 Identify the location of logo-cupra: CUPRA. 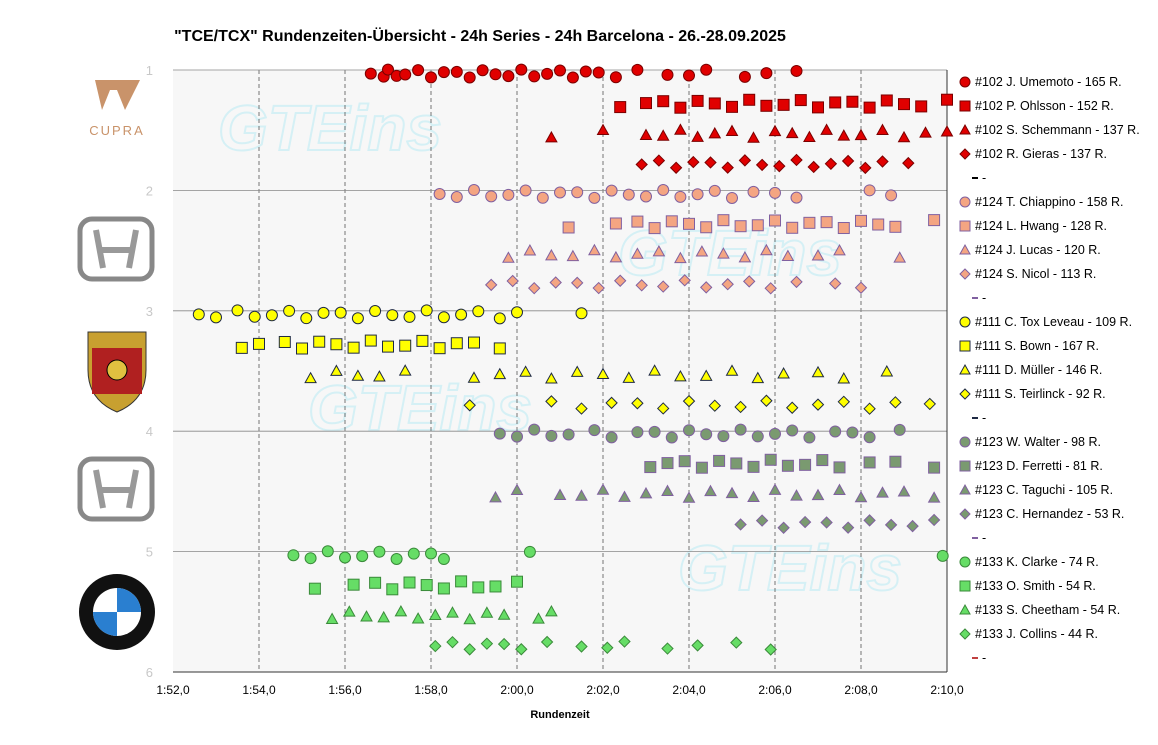
(117, 109).